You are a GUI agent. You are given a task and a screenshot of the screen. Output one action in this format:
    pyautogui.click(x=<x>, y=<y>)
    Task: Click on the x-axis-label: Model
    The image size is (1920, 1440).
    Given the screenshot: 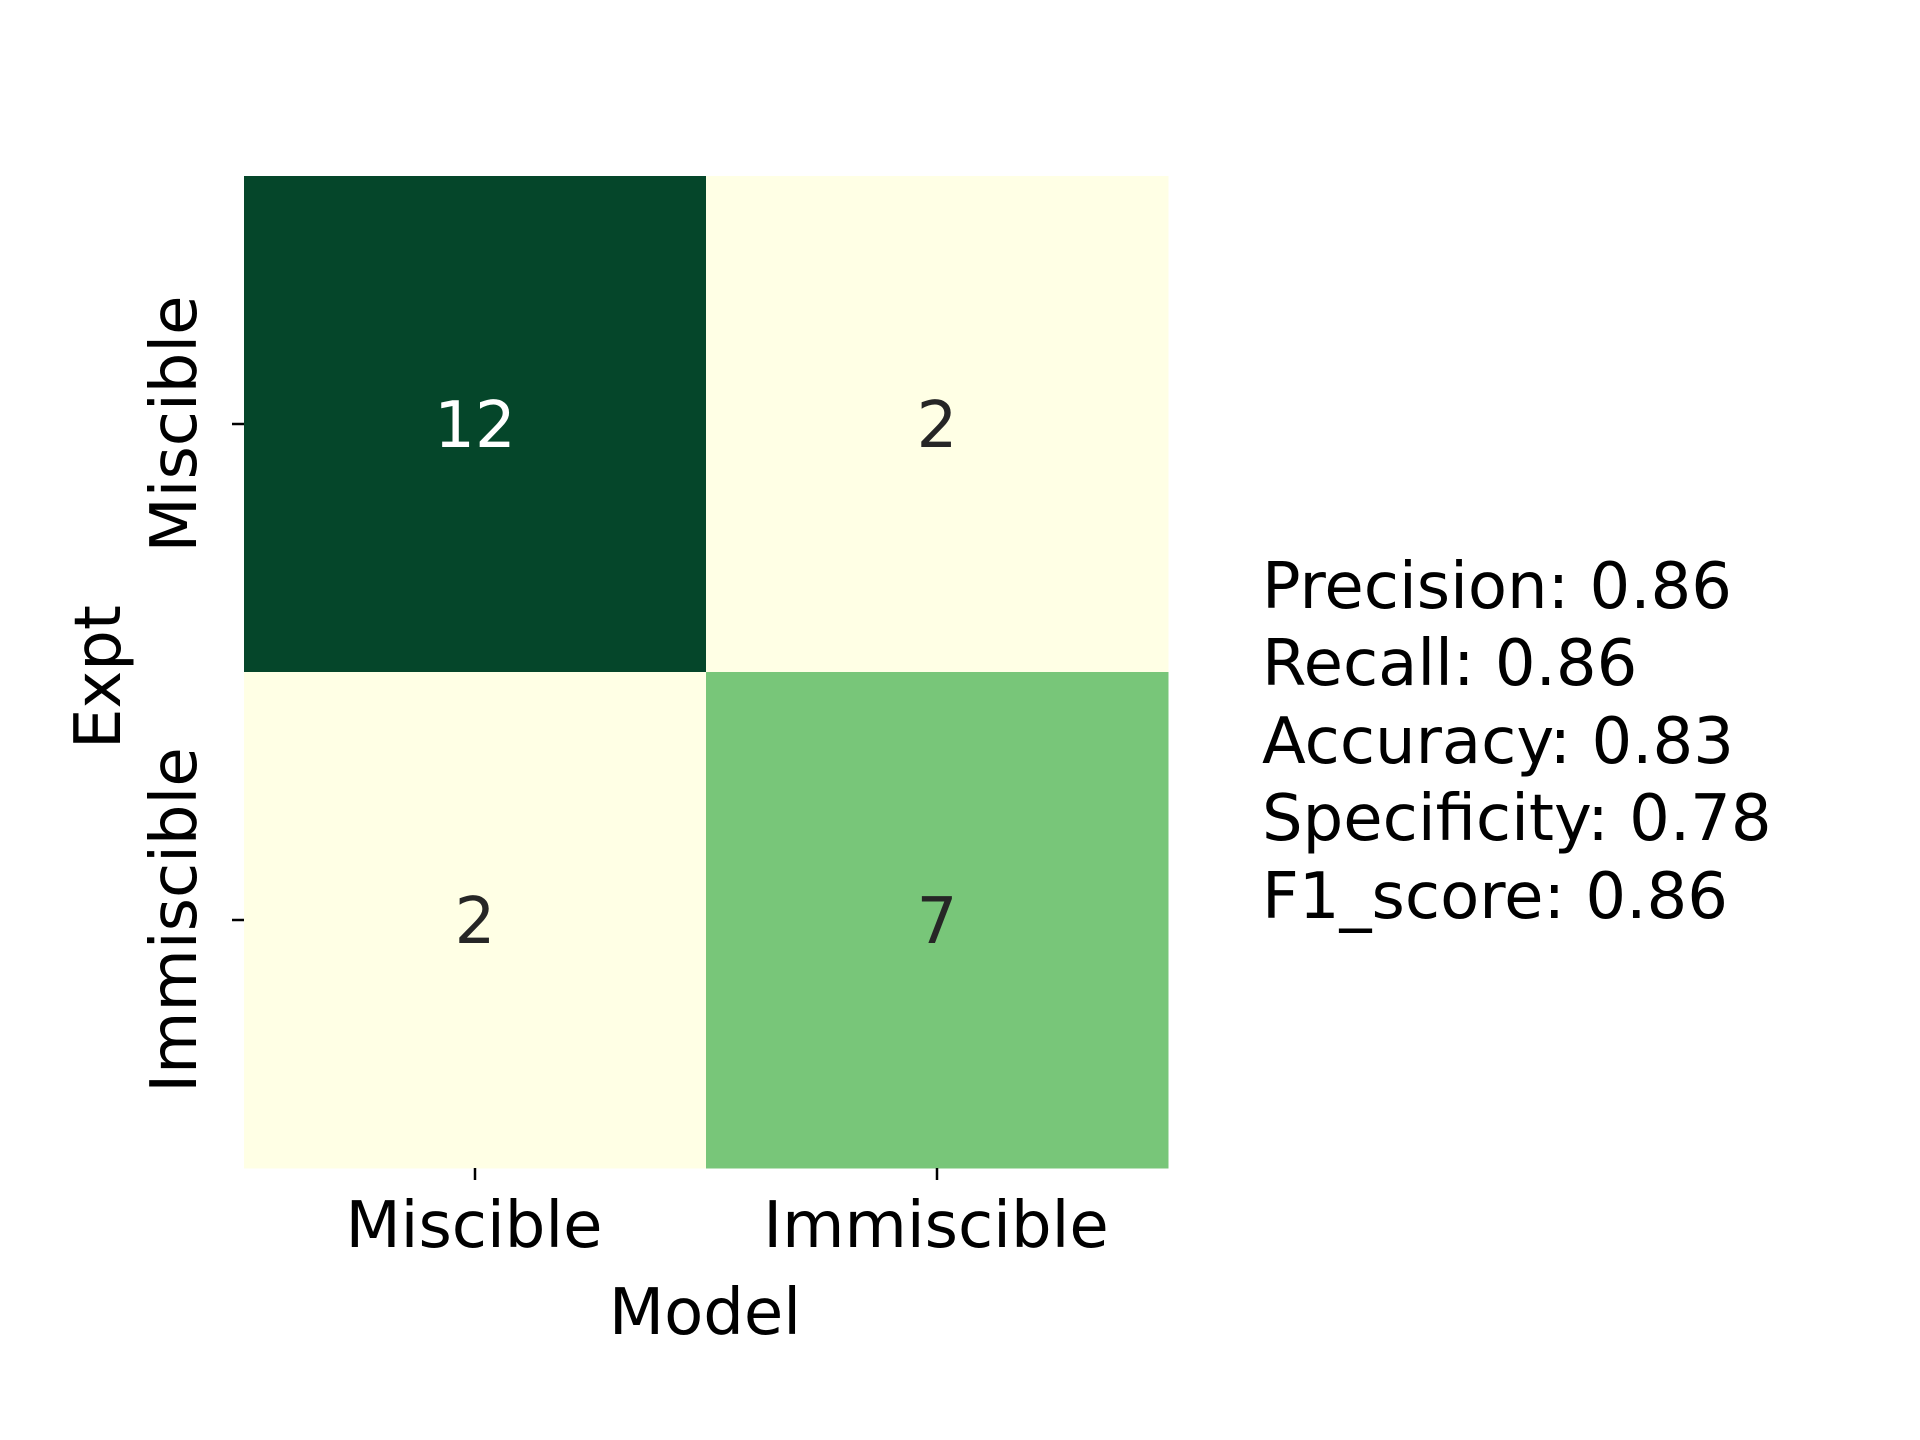 What is the action you would take?
    pyautogui.click(x=705, y=1313)
    